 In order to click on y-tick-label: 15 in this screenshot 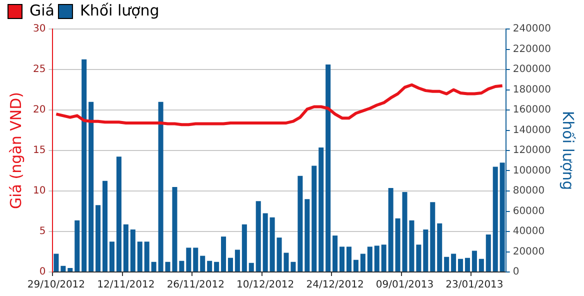, I will do `click(39, 150)`.